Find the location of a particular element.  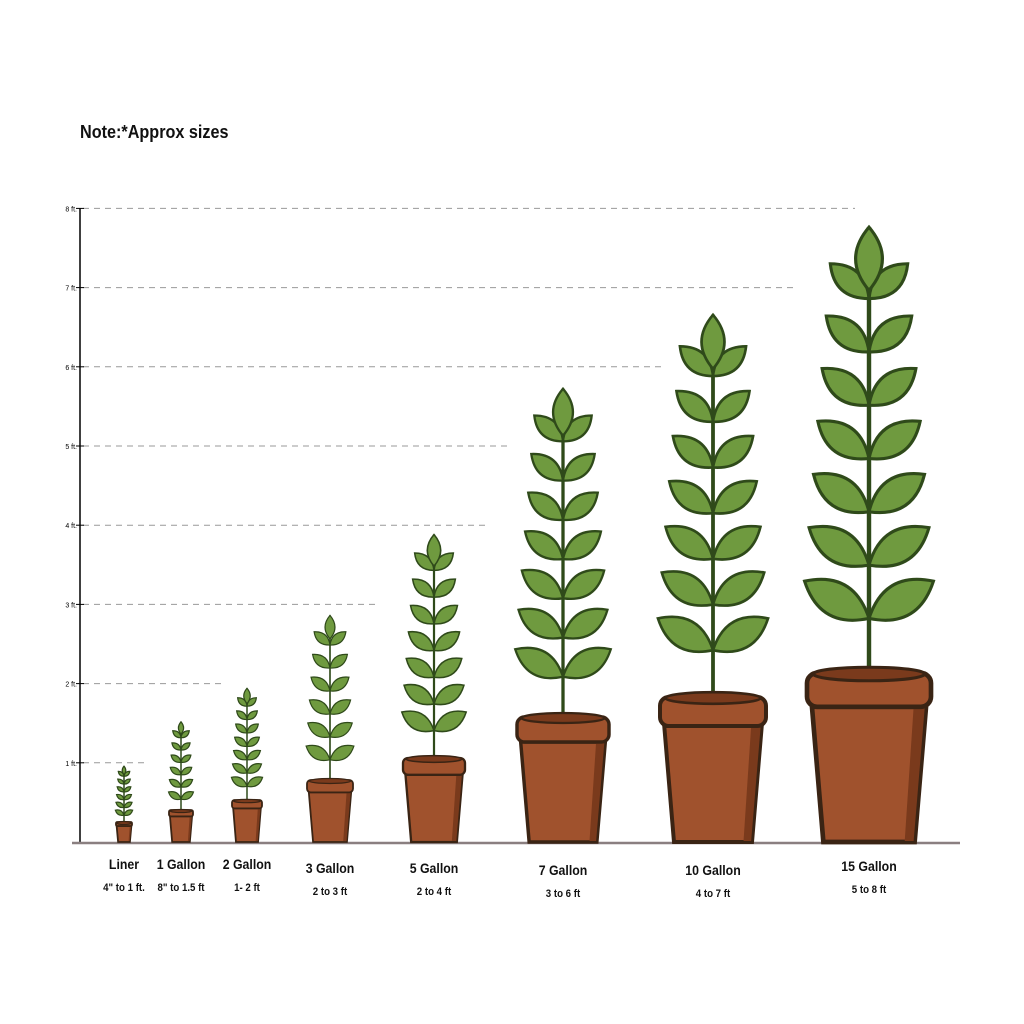

plant-size-name: 7 Gallon is located at coordinates (563, 870).